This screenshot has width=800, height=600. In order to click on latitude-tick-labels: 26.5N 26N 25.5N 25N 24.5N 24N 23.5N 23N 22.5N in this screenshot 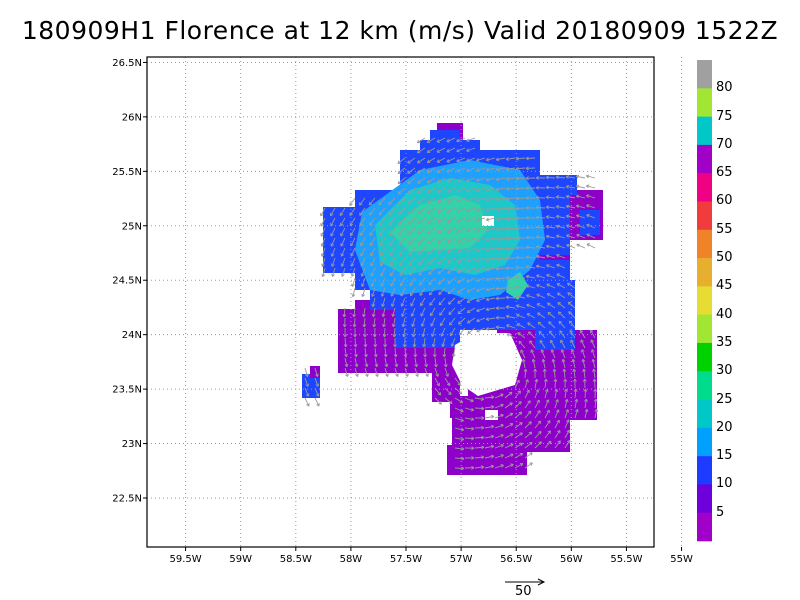, I will do `click(127, 281)`.